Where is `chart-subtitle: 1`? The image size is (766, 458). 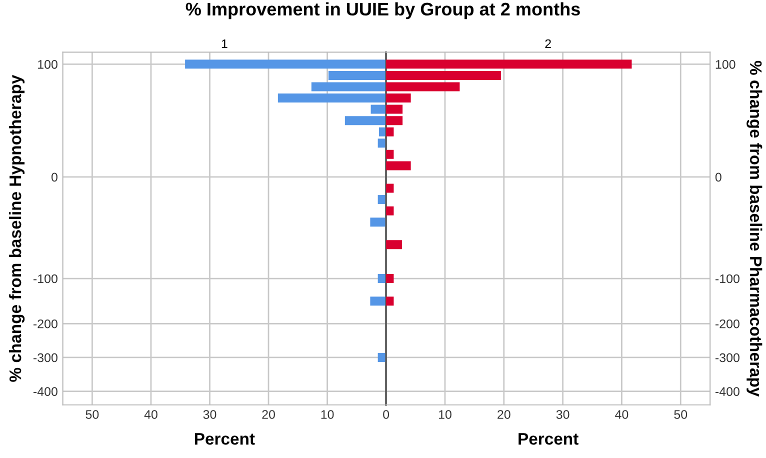 chart-subtitle: 1 is located at coordinates (225, 43).